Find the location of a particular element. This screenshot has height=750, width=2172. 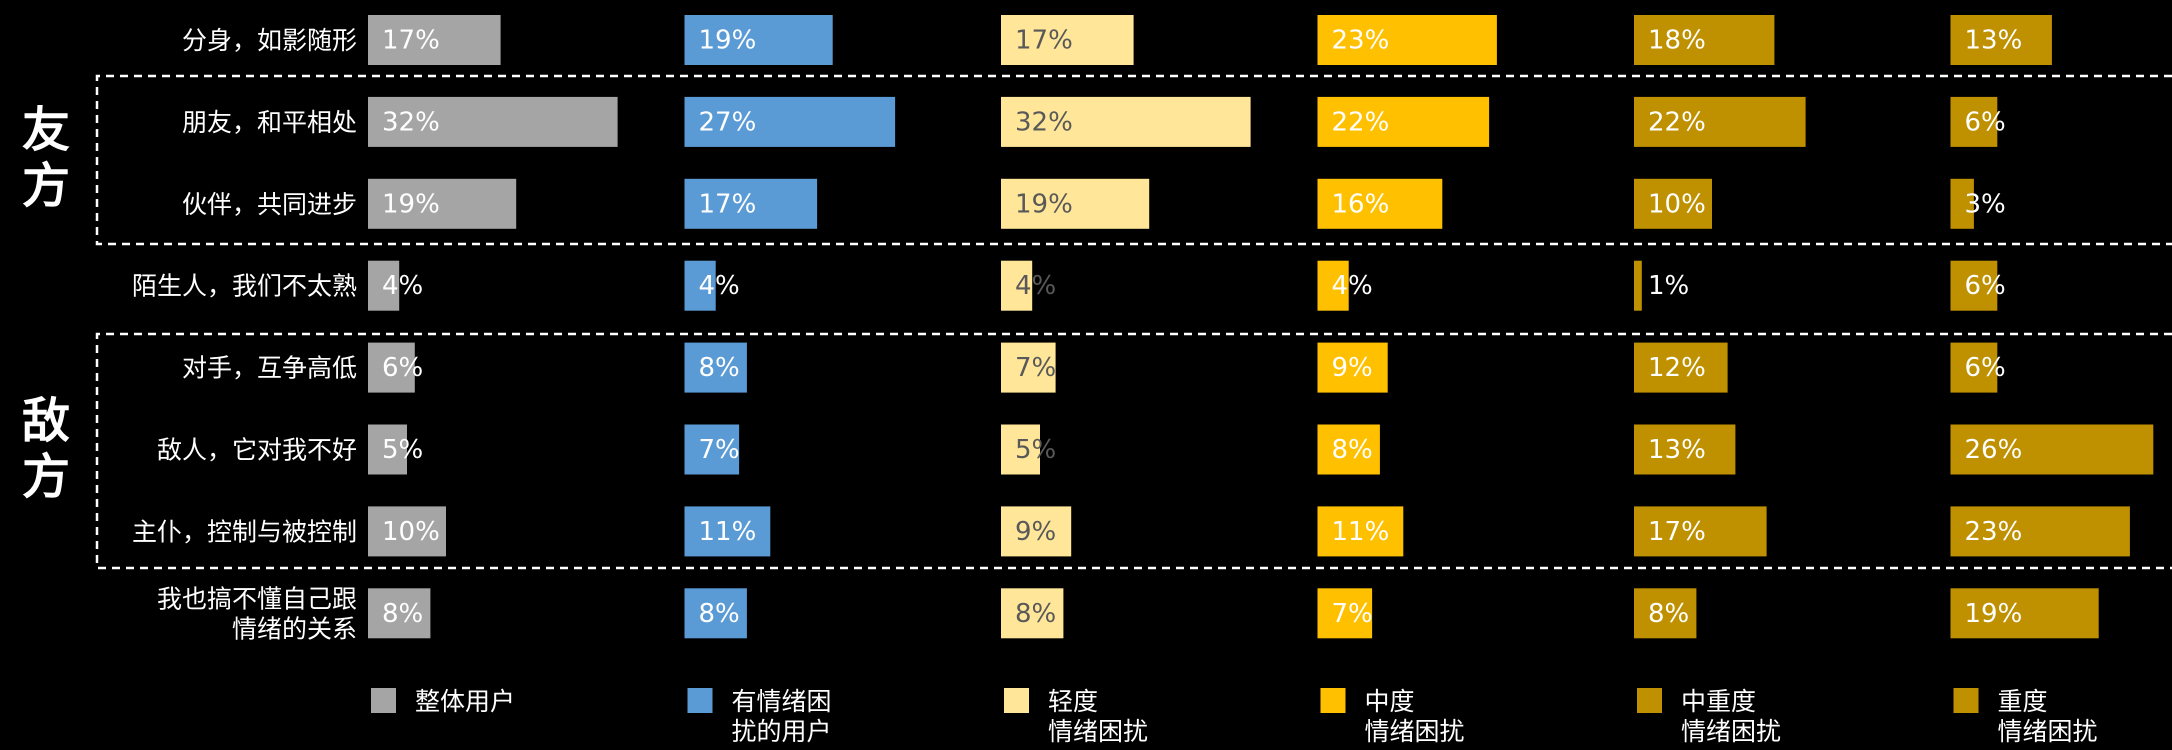

bar-value-label: 26% is located at coordinates (1994, 450).